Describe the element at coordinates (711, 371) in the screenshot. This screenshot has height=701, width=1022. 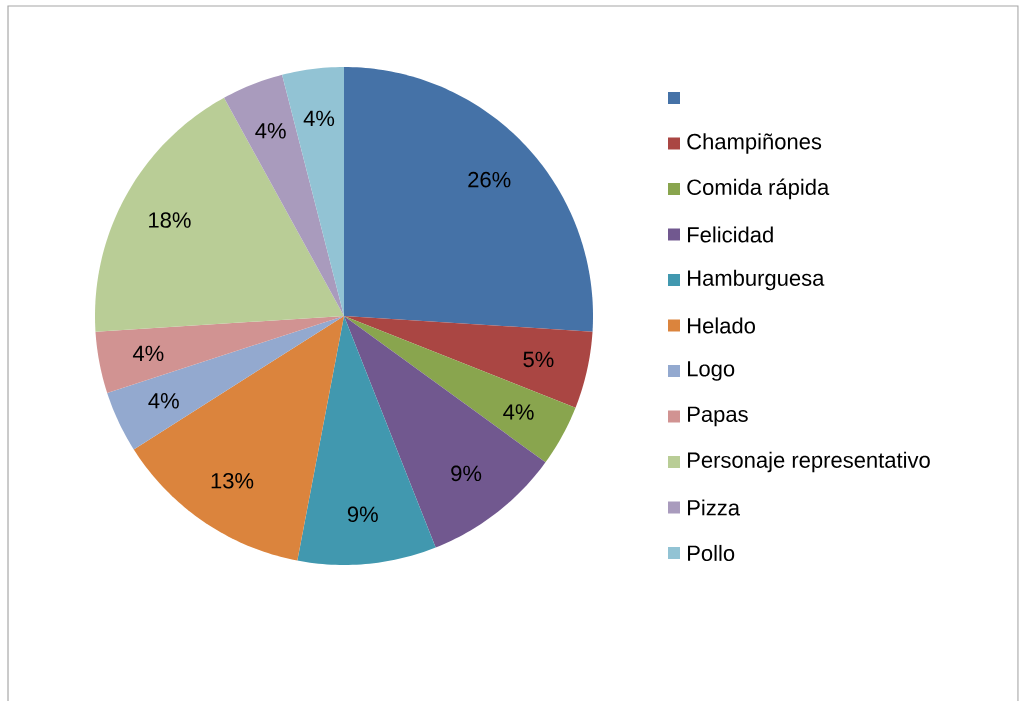
I see `legend-label: Logo` at that location.